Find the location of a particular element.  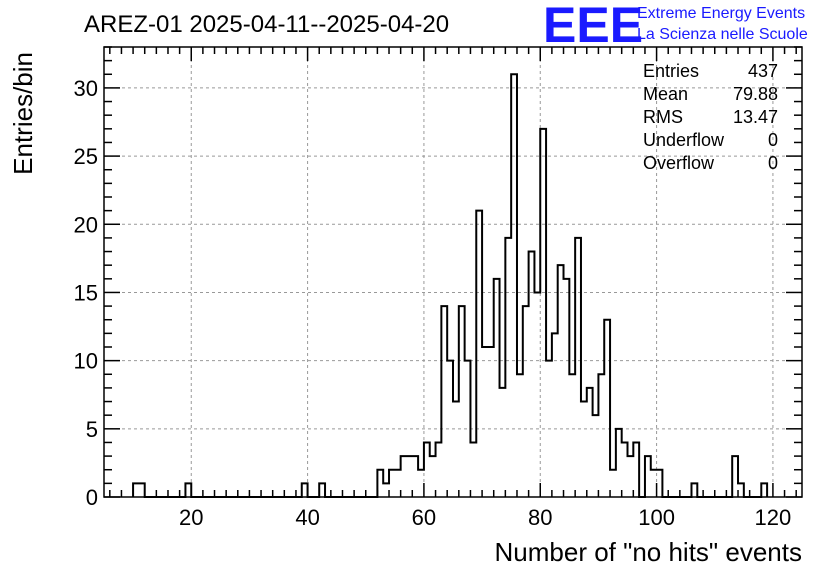

logo-mark: EEE is located at coordinates (593, 26).